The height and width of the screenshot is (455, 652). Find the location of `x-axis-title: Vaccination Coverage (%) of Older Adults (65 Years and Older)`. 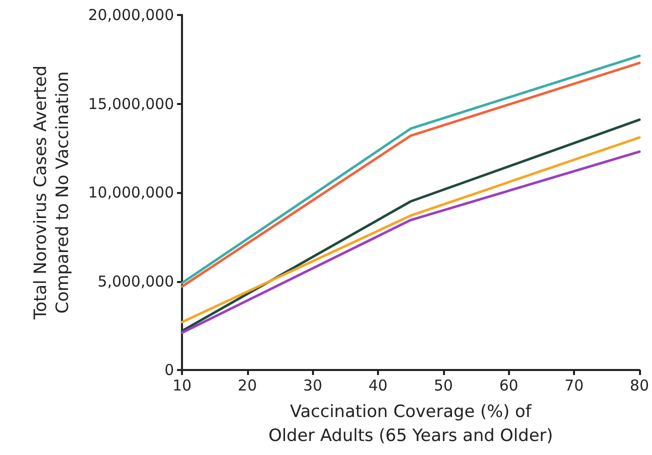

x-axis-title: Vaccination Coverage (%) of Older Adults (65 Years and Older) is located at coordinates (411, 424).